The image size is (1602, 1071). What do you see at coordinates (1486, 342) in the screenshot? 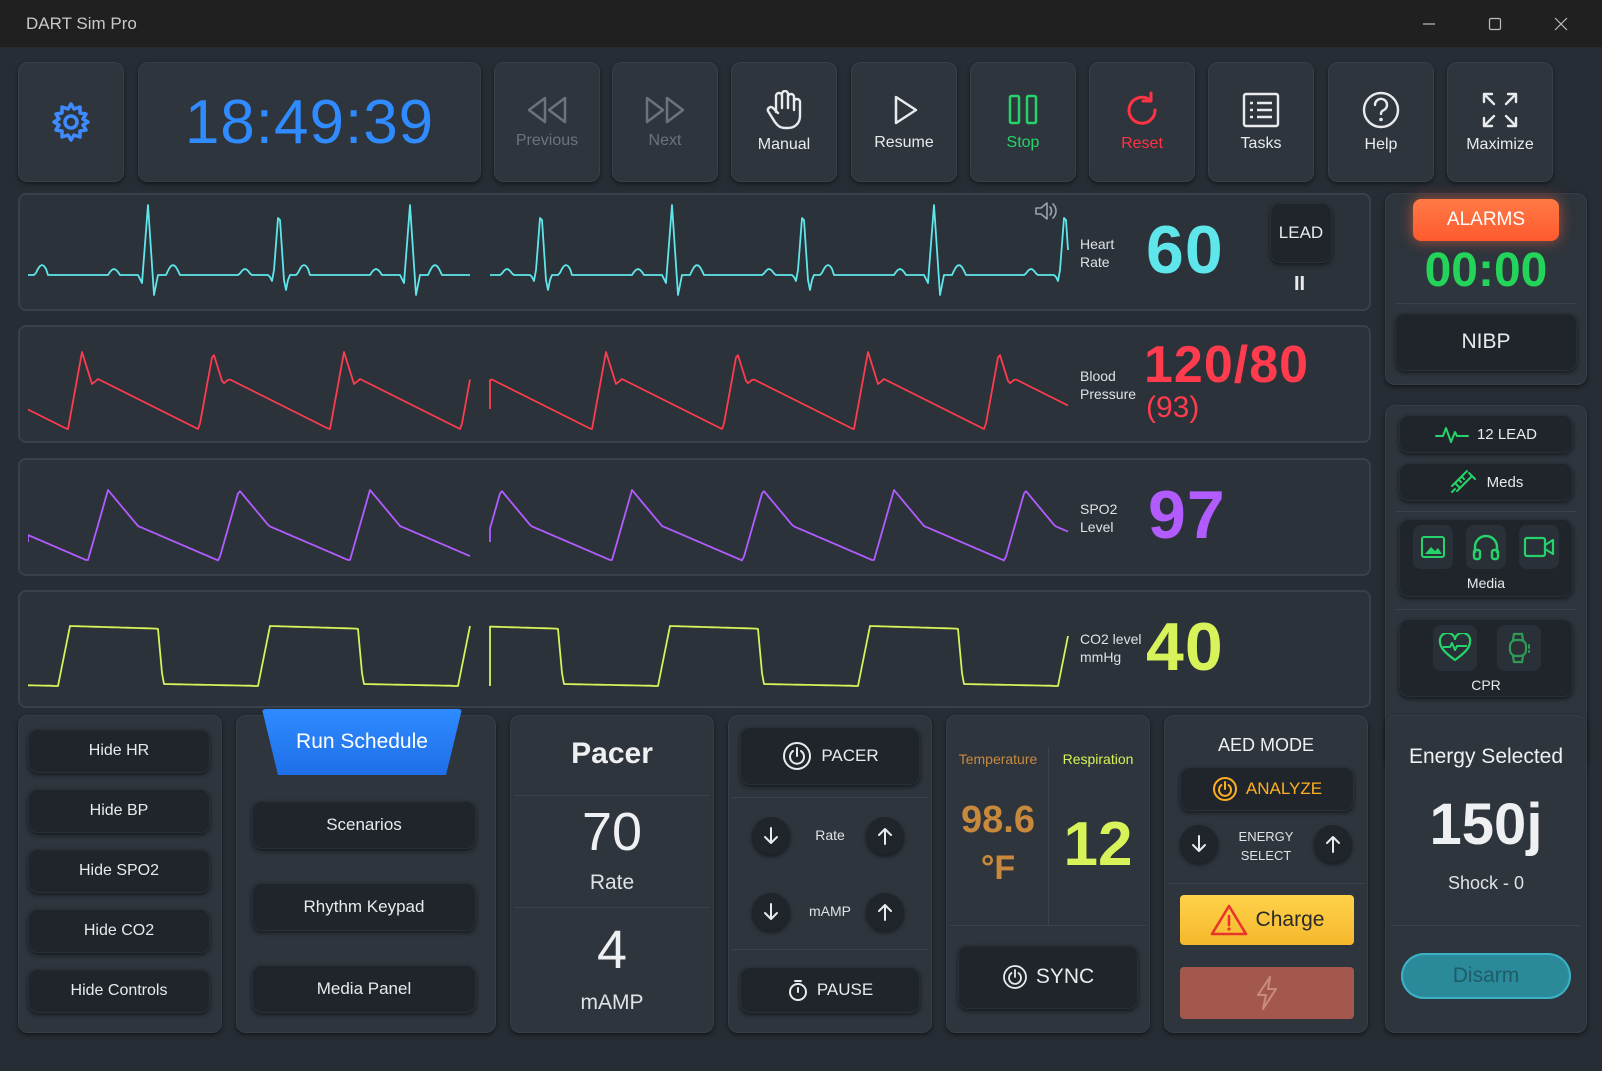
I see `nibp-button: NIBP` at bounding box center [1486, 342].